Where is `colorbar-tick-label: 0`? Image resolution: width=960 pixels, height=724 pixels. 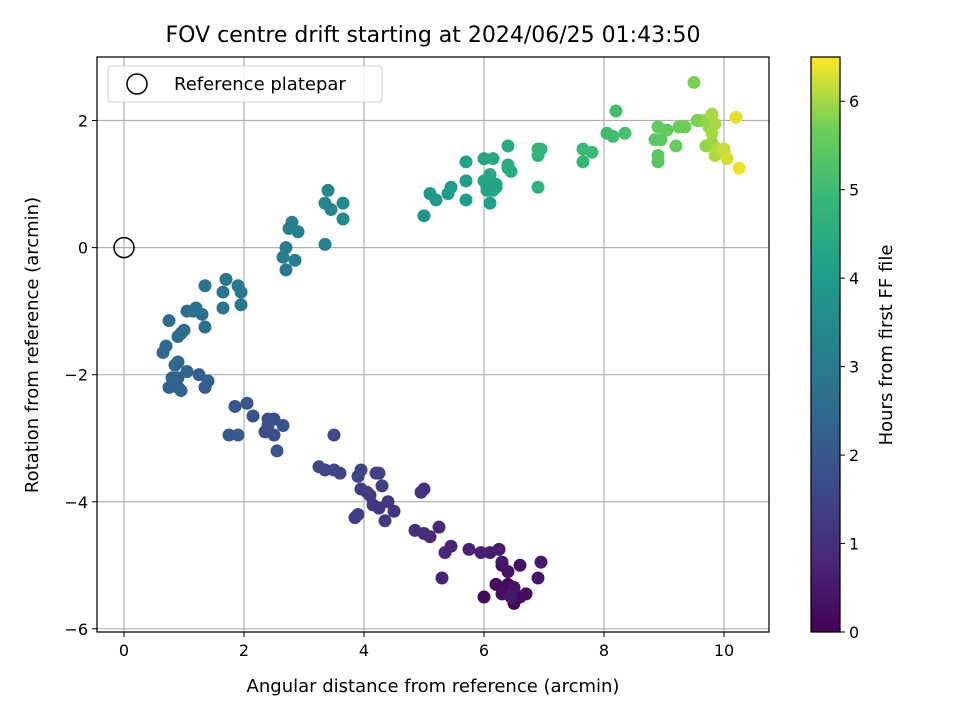 colorbar-tick-label: 0 is located at coordinates (854, 632).